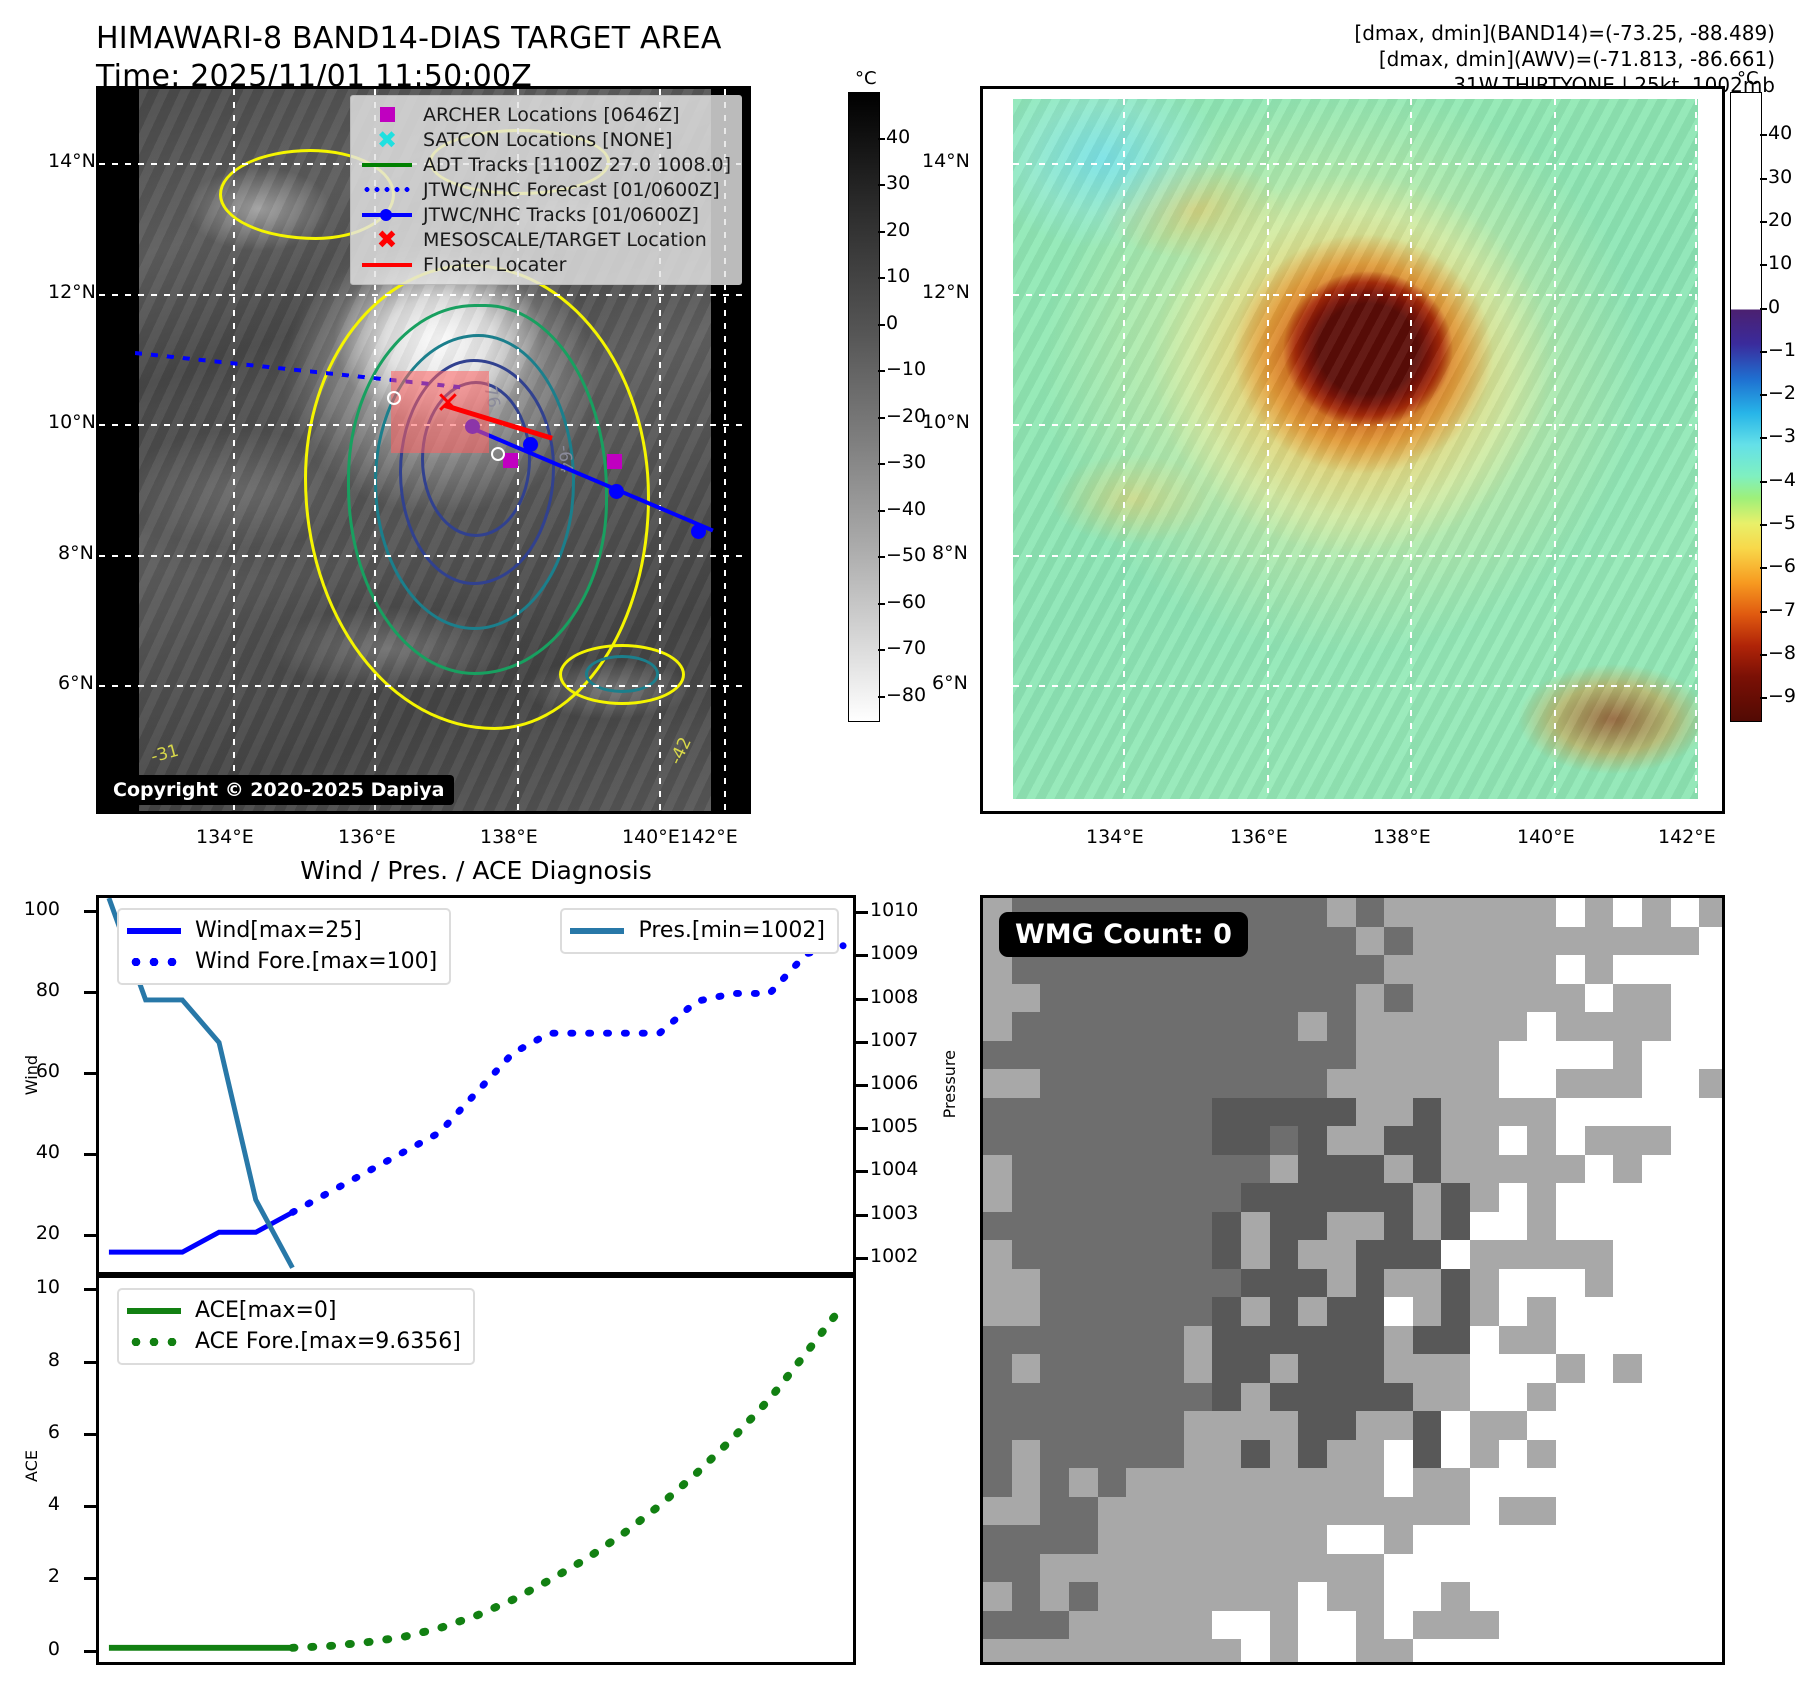  What do you see at coordinates (1259, 837) in the screenshot?
I see `lon-tick-136E-right: 136°E` at bounding box center [1259, 837].